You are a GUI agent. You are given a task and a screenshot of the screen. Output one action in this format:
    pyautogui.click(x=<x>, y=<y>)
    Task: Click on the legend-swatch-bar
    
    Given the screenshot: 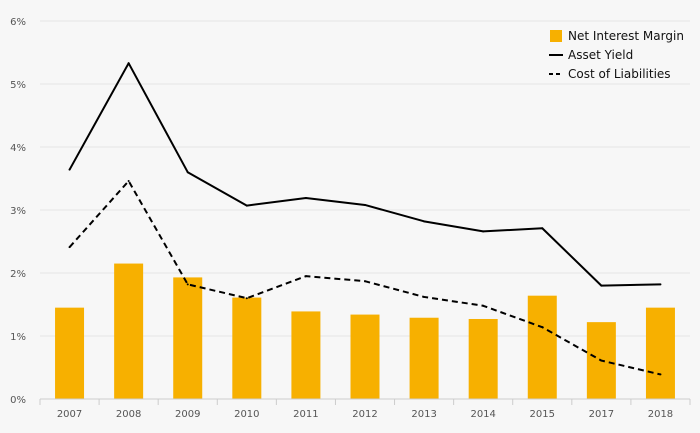 What is the action you would take?
    pyautogui.click(x=556, y=36)
    